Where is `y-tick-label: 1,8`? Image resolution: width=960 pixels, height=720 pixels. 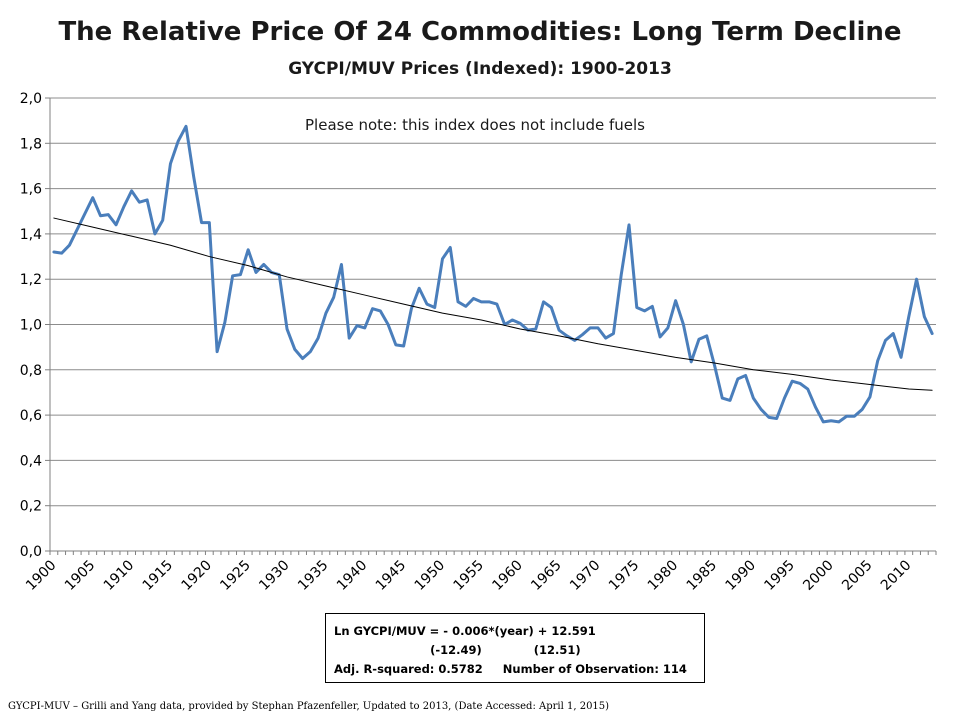 y-tick-label: 1,8 is located at coordinates (31, 144).